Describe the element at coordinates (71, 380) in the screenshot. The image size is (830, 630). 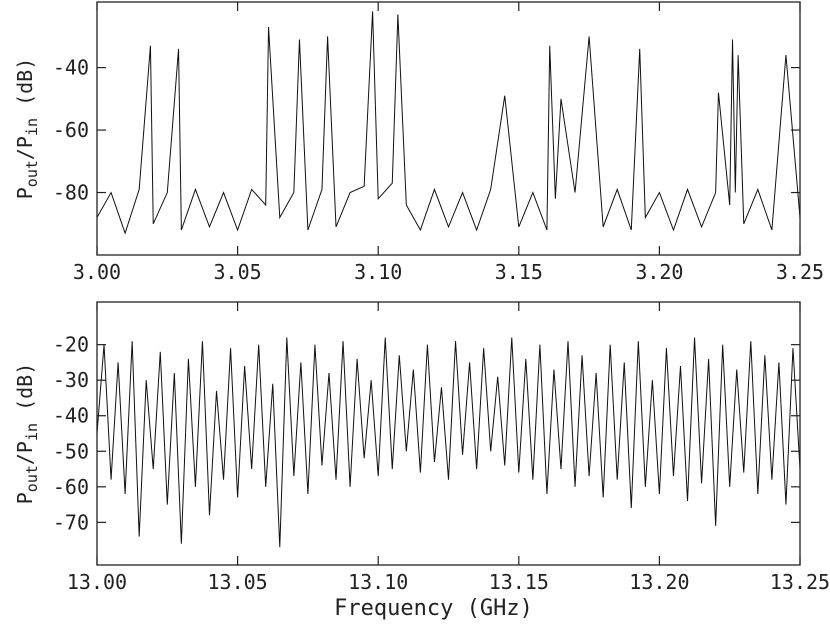
I see `y-tick-label: -30` at that location.